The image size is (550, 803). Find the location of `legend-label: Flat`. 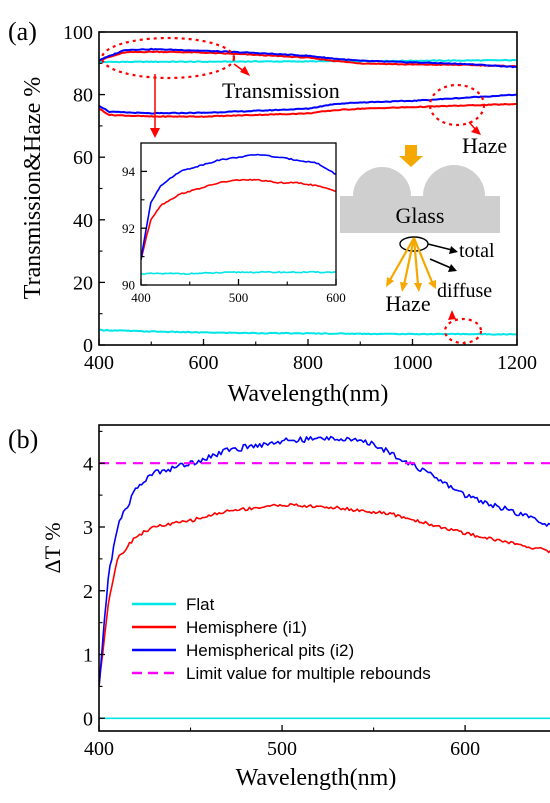

legend-label: Flat is located at coordinates (200, 604).